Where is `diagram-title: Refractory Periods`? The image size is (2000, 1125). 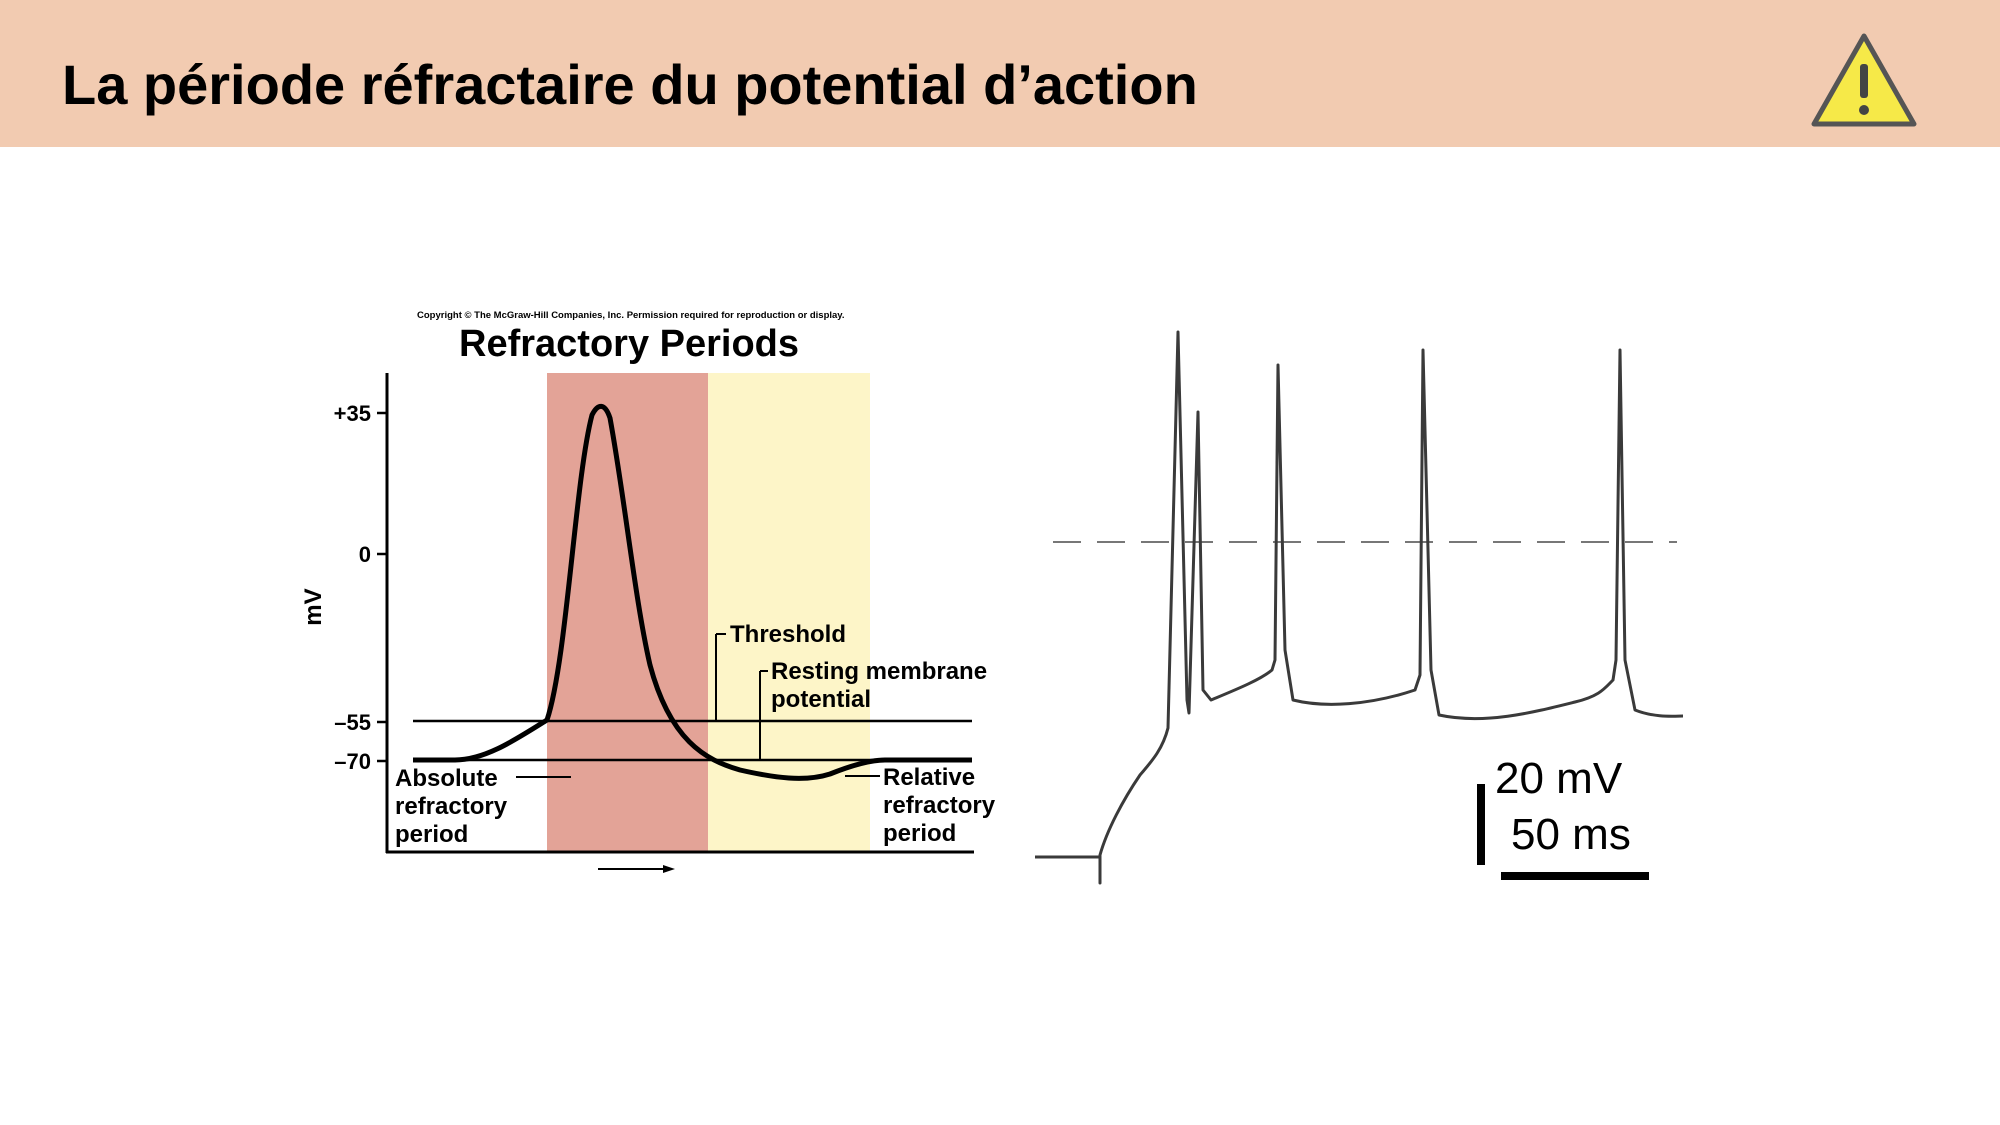 diagram-title: Refractory Periods is located at coordinates (629, 344).